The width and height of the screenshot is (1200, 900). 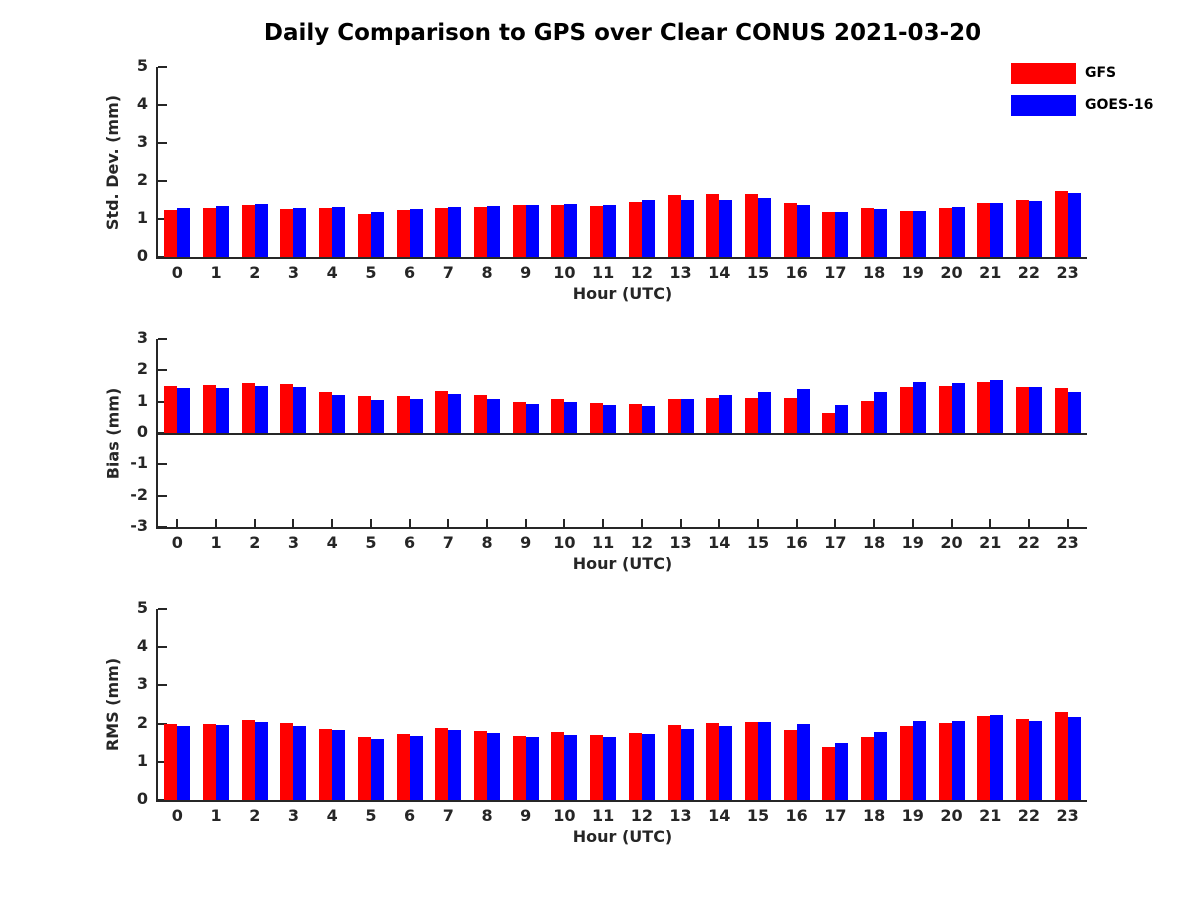 I want to click on bar-gfs-h5, so click(x=364, y=414).